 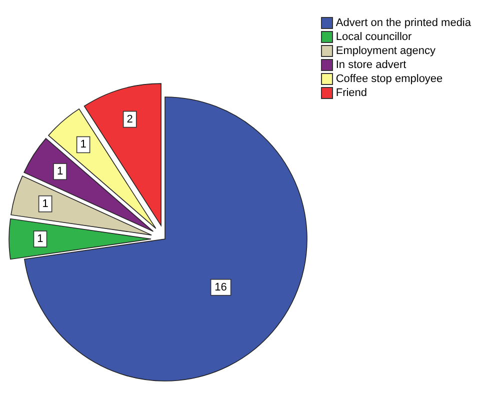 I want to click on legend-label: In store advert, so click(x=371, y=65).